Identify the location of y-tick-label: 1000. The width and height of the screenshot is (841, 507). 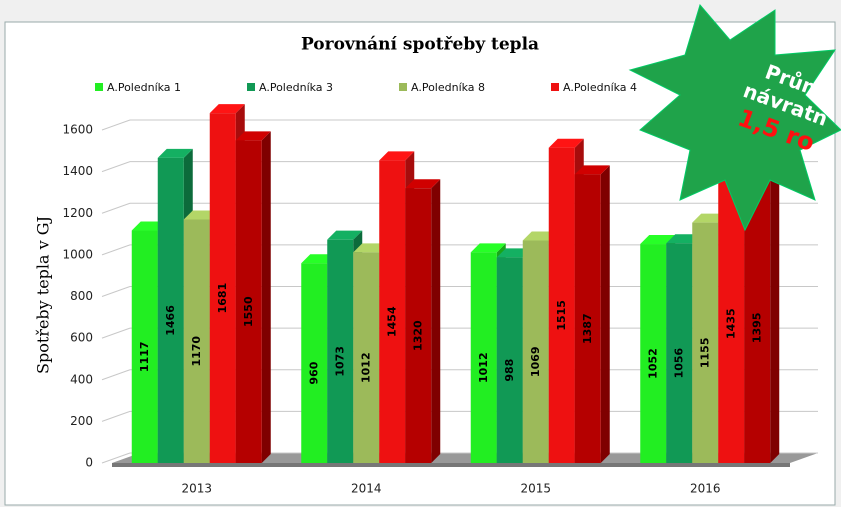
(77, 254).